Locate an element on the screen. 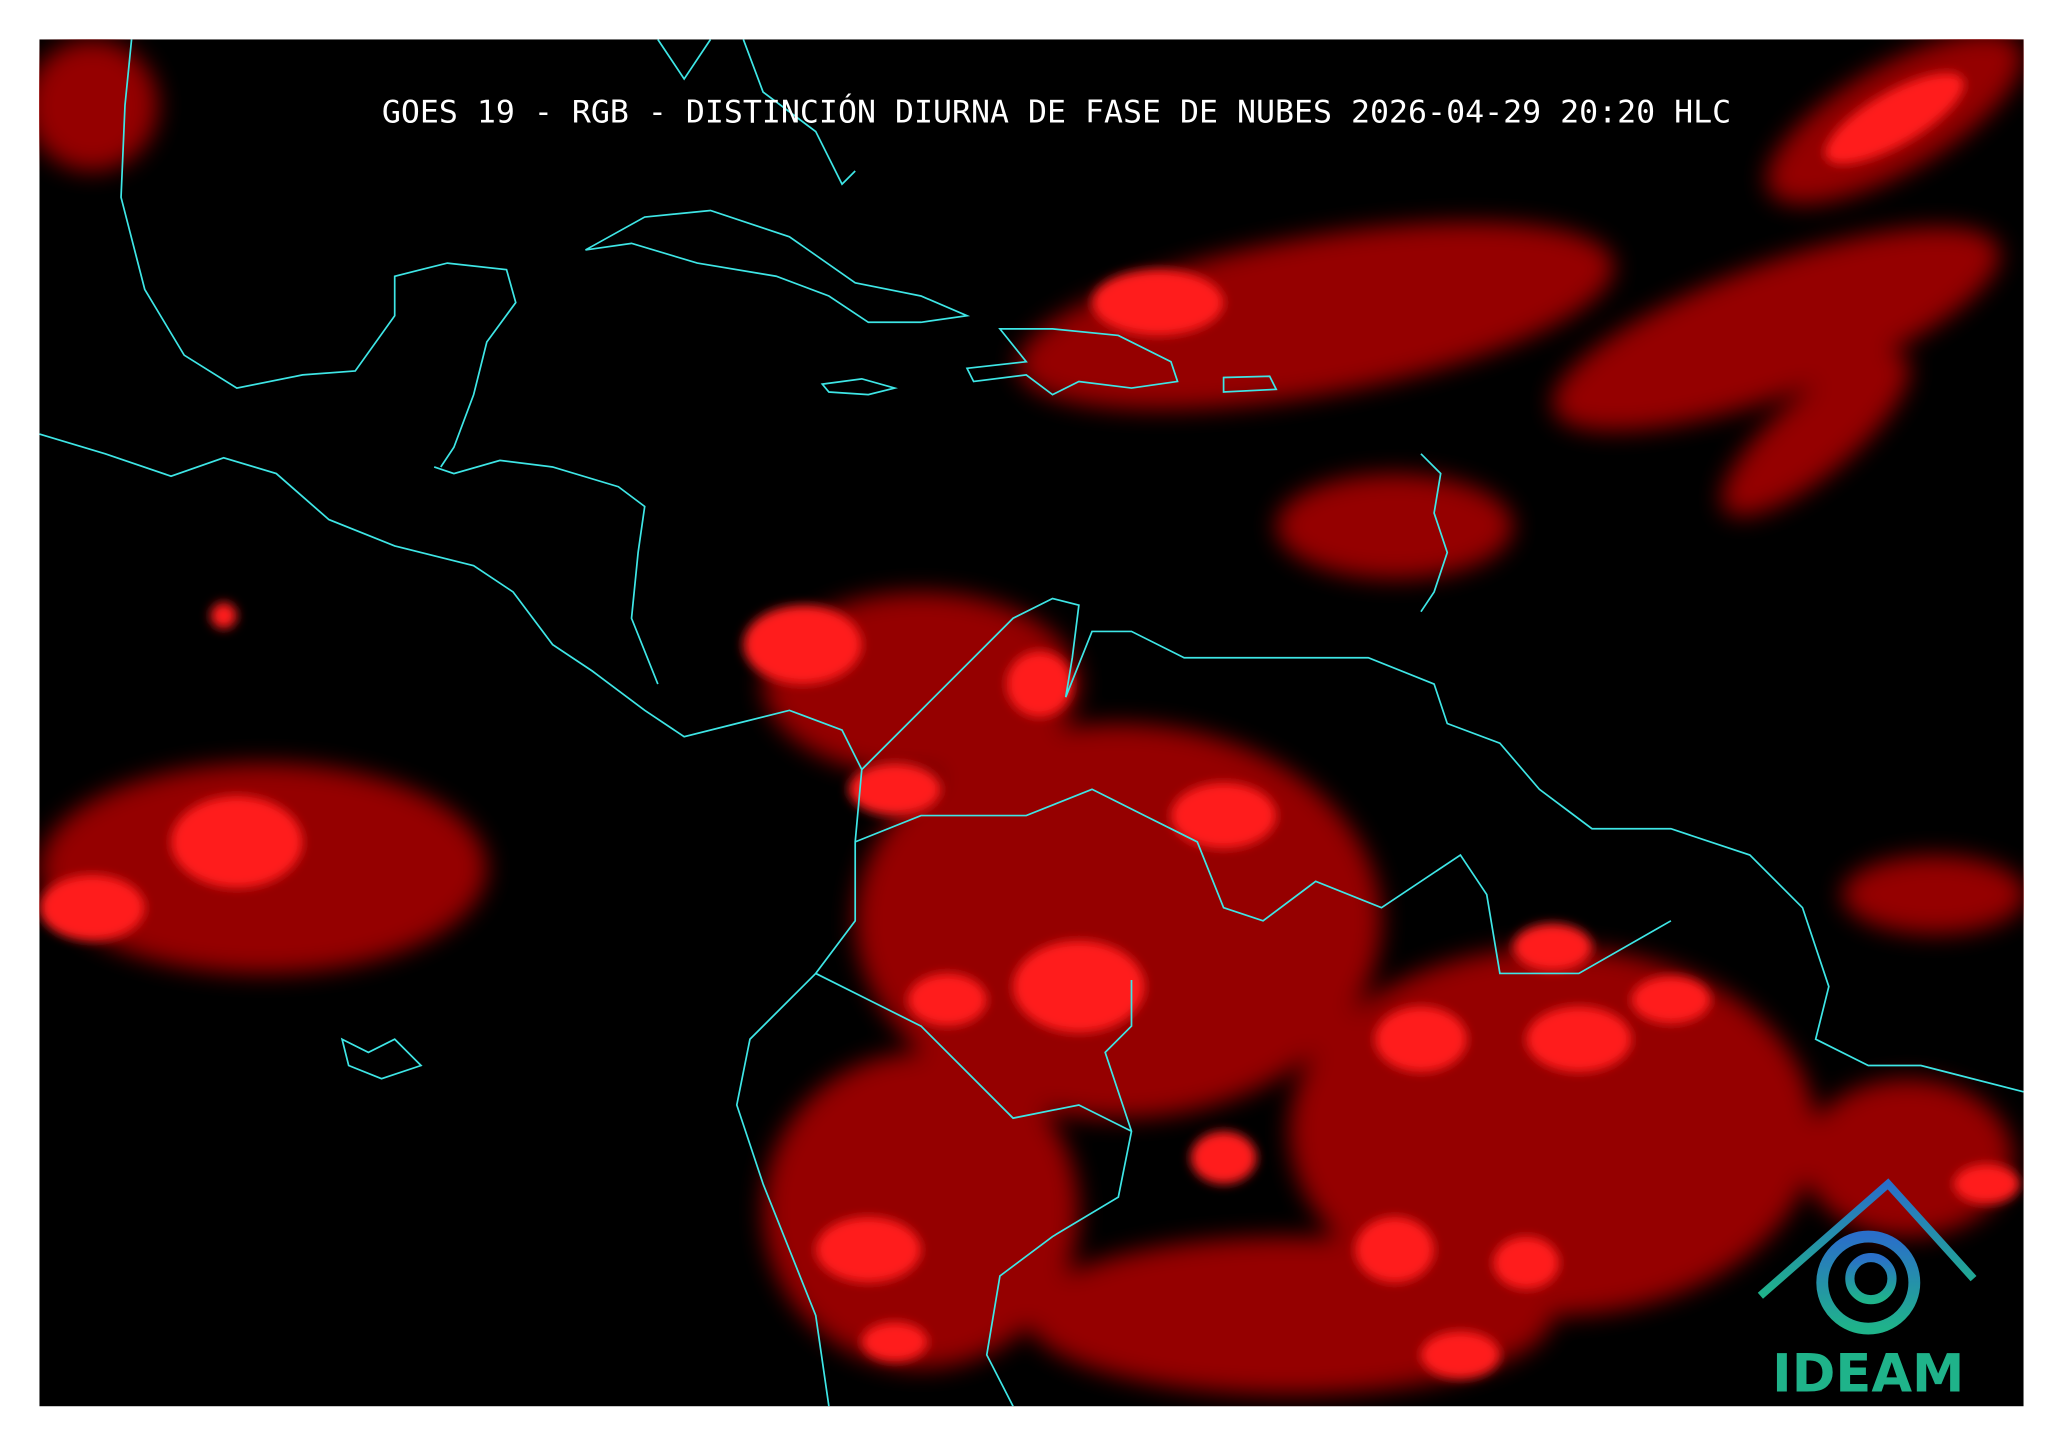  logo-swirl is located at coordinates (1868, 1282).